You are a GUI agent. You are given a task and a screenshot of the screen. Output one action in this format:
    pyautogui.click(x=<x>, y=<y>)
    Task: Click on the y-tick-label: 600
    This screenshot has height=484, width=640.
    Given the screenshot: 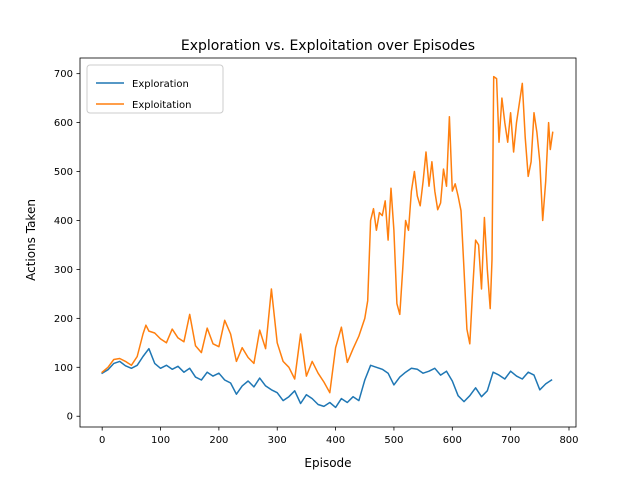 What is the action you would take?
    pyautogui.click(x=63, y=123)
    